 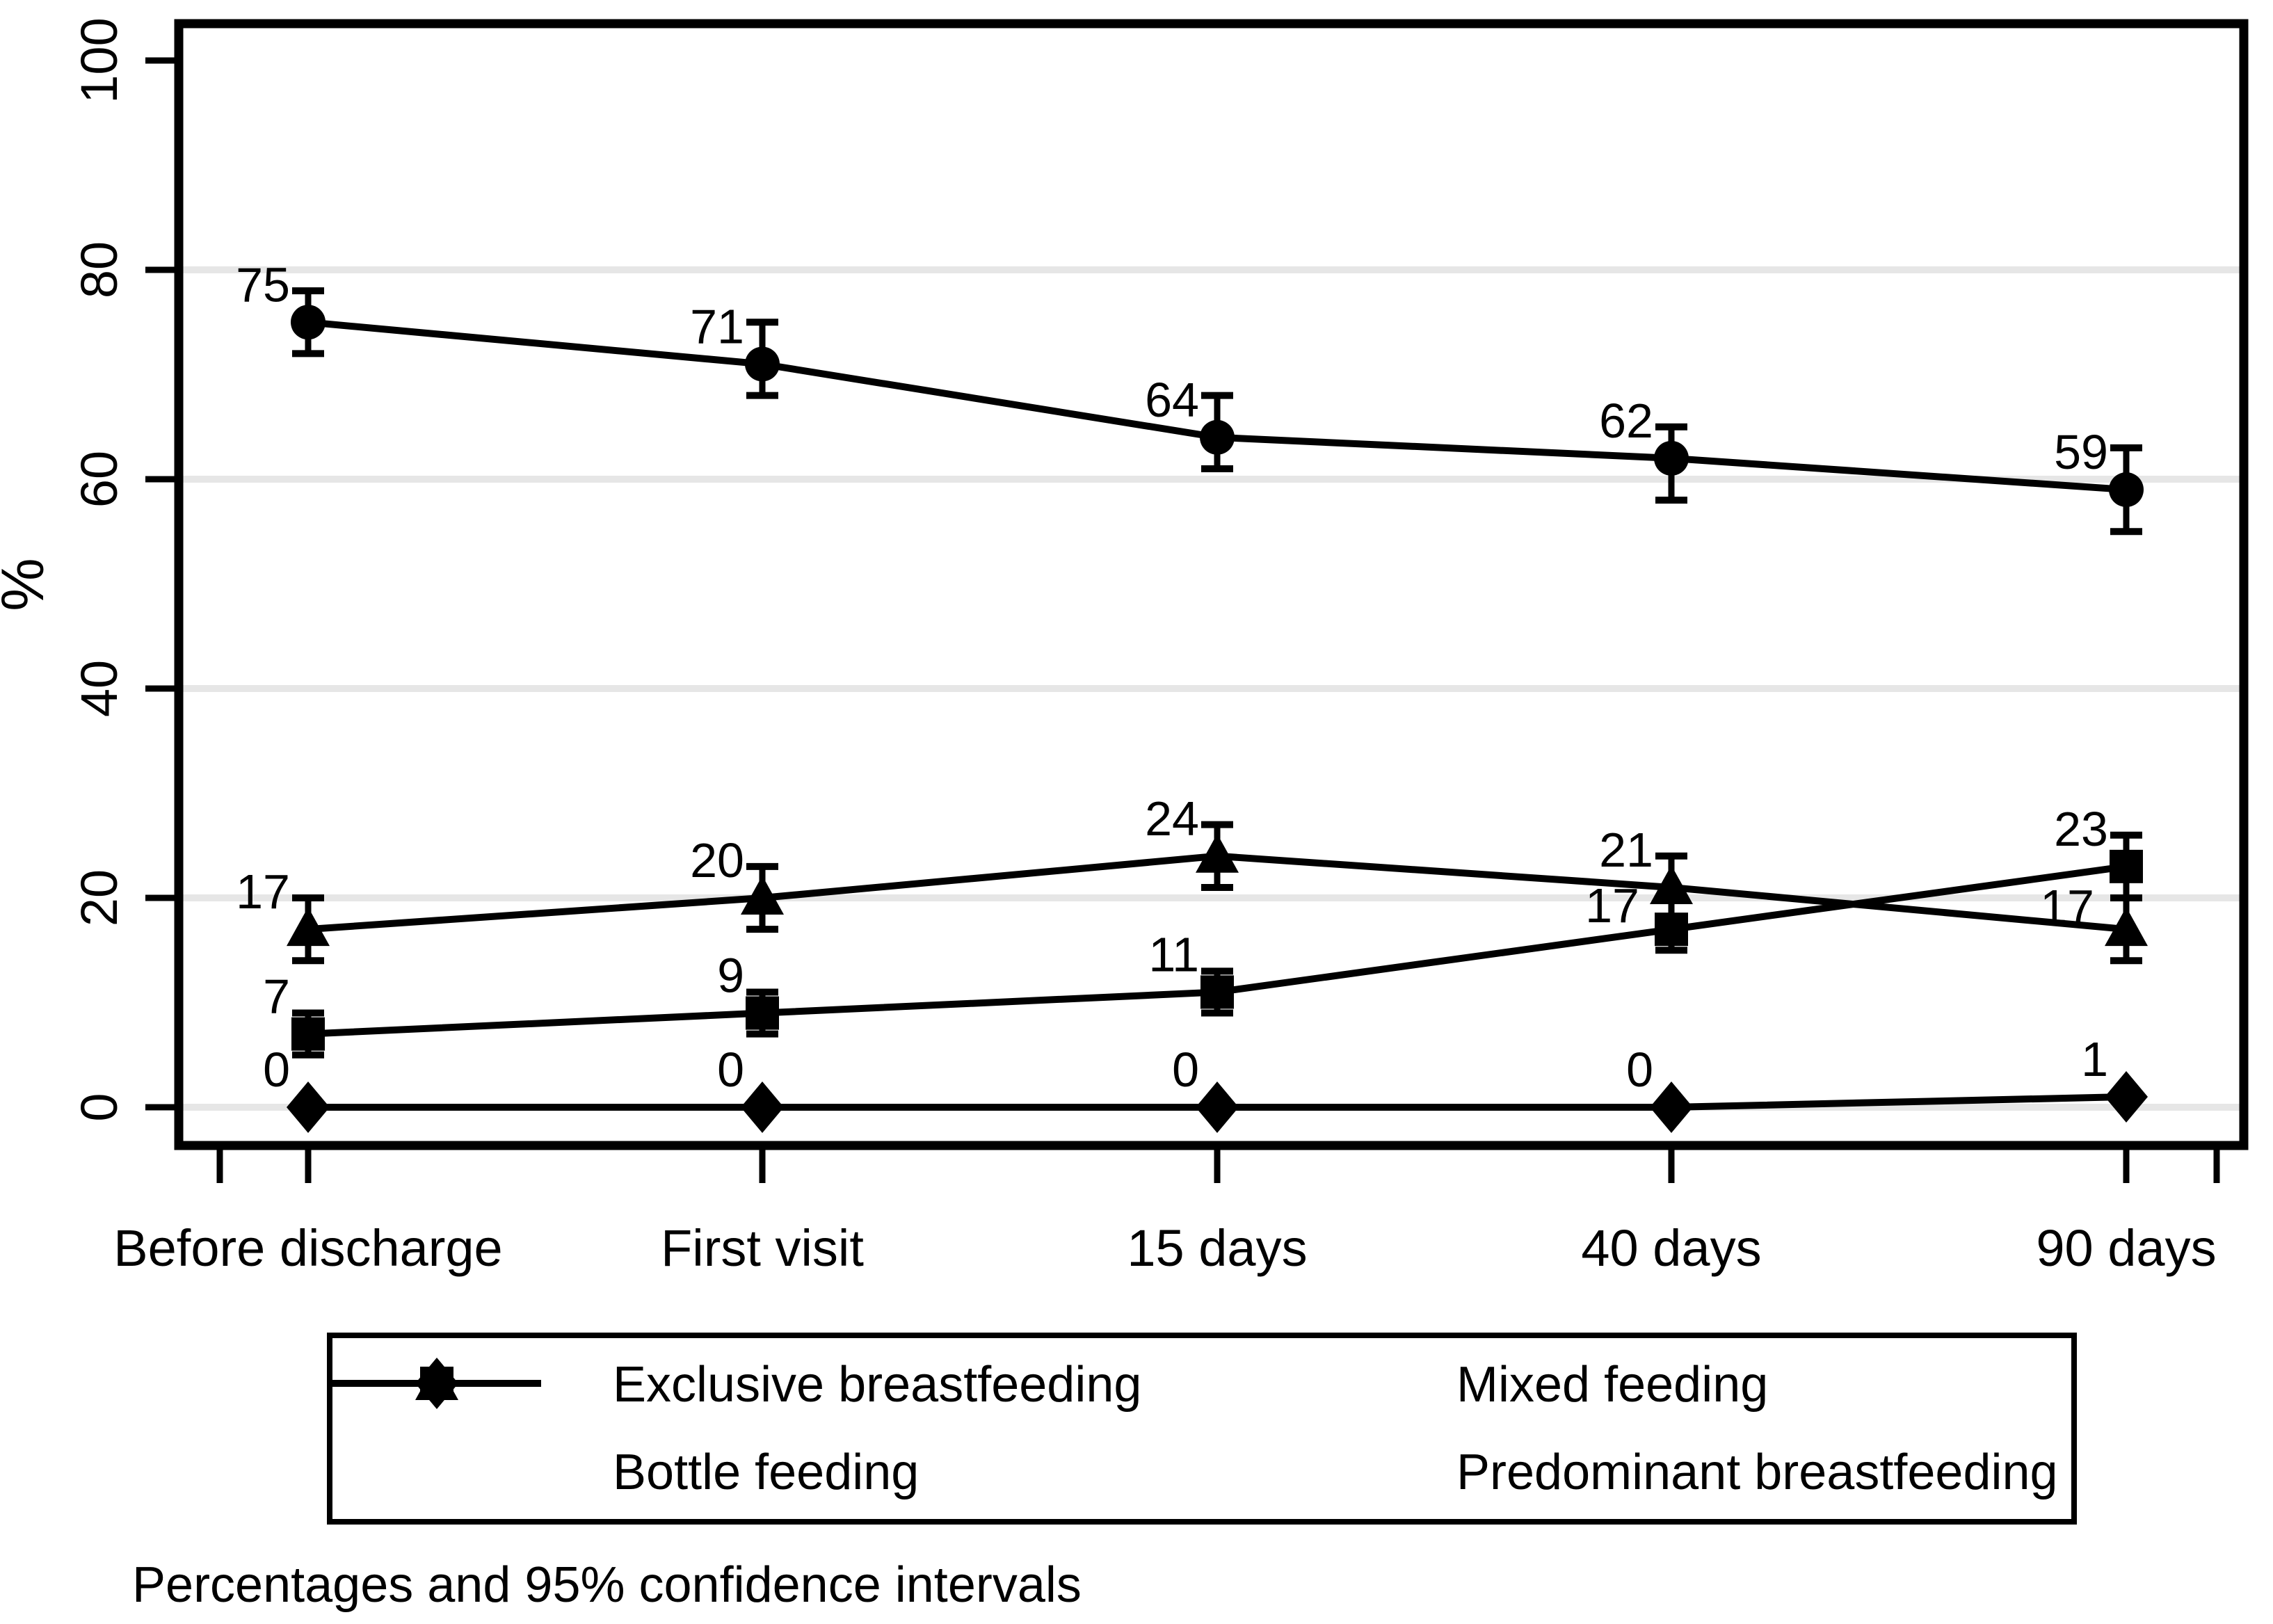 What do you see at coordinates (1173, 954) in the screenshot?
I see `data-point-label: 11` at bounding box center [1173, 954].